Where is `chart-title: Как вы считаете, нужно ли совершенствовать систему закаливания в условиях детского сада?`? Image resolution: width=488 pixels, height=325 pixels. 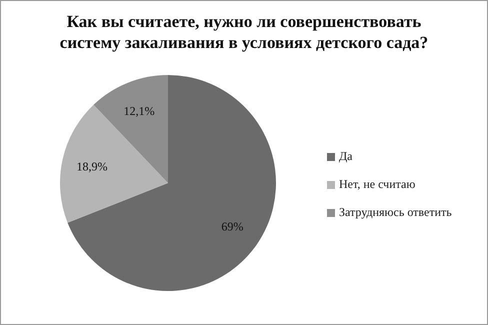
chart-title: Как вы считаете, нужно ли совершенствовать систему закаливания в условиях детского сада? is located at coordinates (244, 32).